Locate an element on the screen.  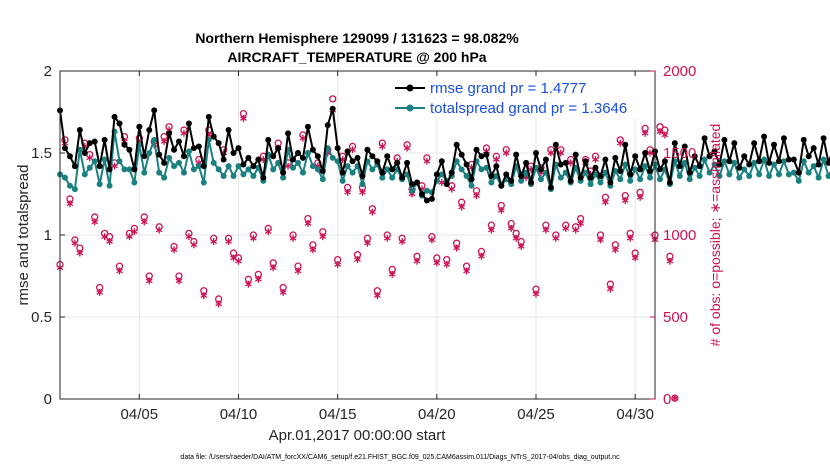
y-tick-label-left: 1.5 is located at coordinates (41, 153).